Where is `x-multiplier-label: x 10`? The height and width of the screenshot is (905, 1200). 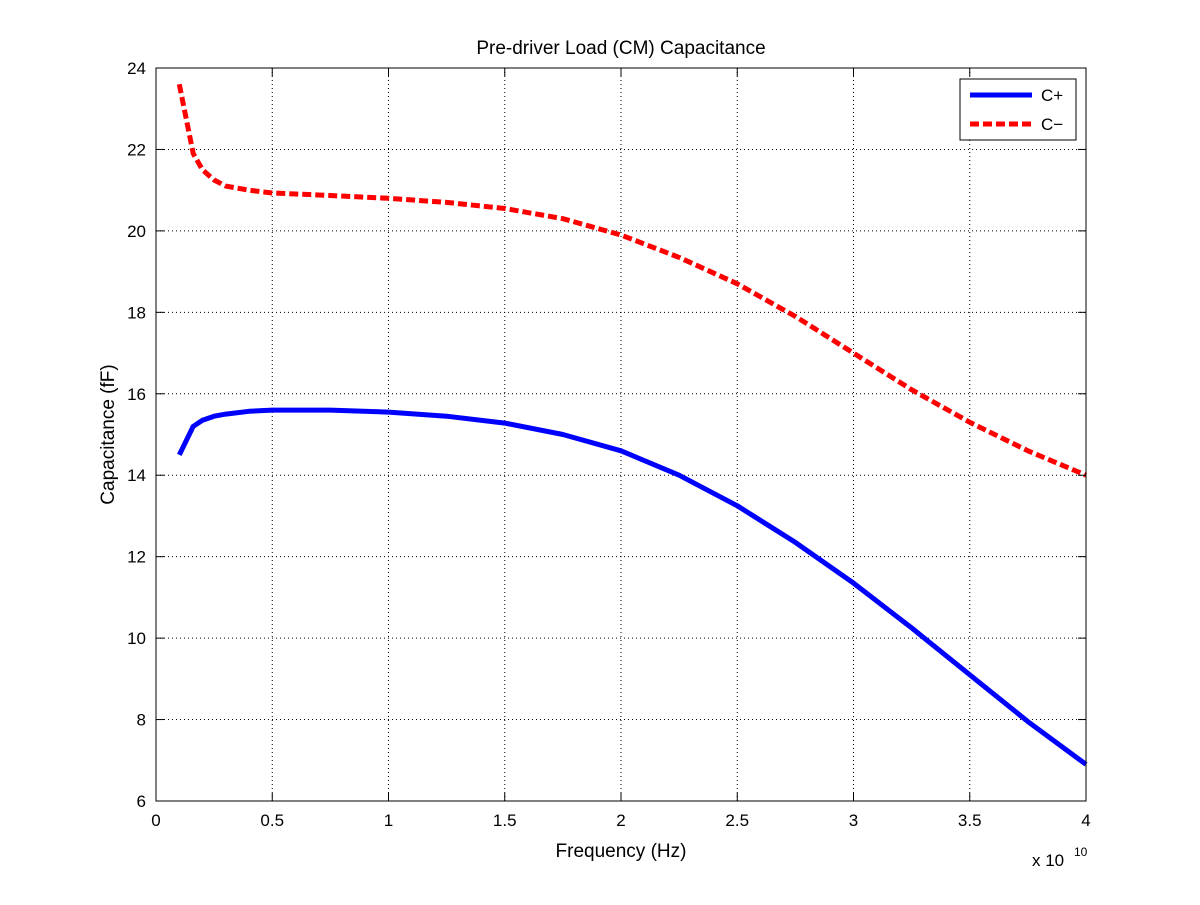
x-multiplier-label: x 10 is located at coordinates (1048, 860).